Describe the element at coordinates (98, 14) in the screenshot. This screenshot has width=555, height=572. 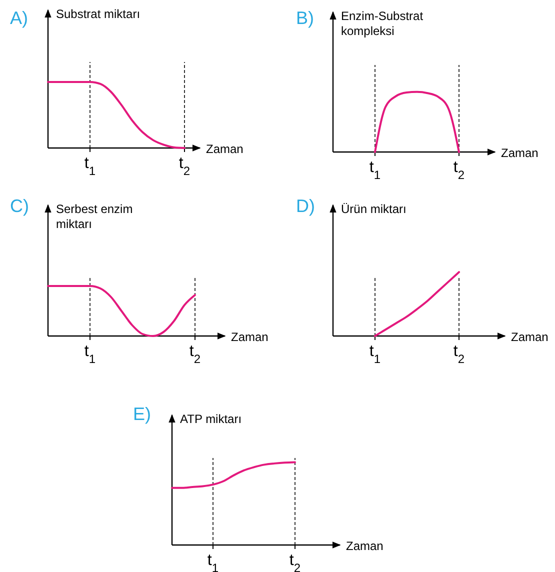
I see `y-axis-title: Substrat miktarı` at that location.